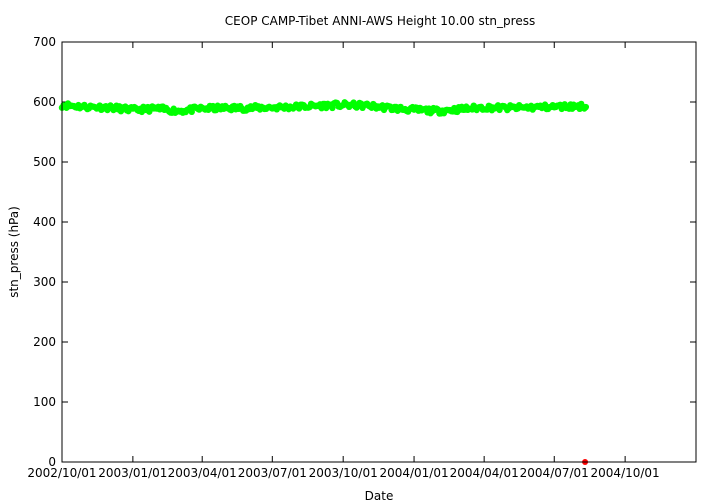  What do you see at coordinates (52, 462) in the screenshot?
I see `y-tick-label: 0` at bounding box center [52, 462].